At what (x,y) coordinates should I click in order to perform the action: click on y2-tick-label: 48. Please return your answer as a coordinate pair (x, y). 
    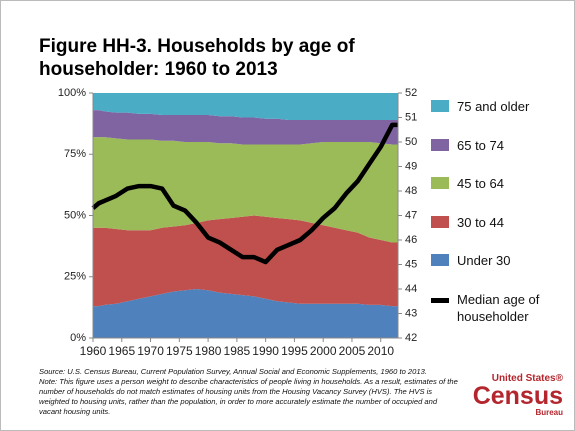
    Looking at the image, I should click on (411, 191).